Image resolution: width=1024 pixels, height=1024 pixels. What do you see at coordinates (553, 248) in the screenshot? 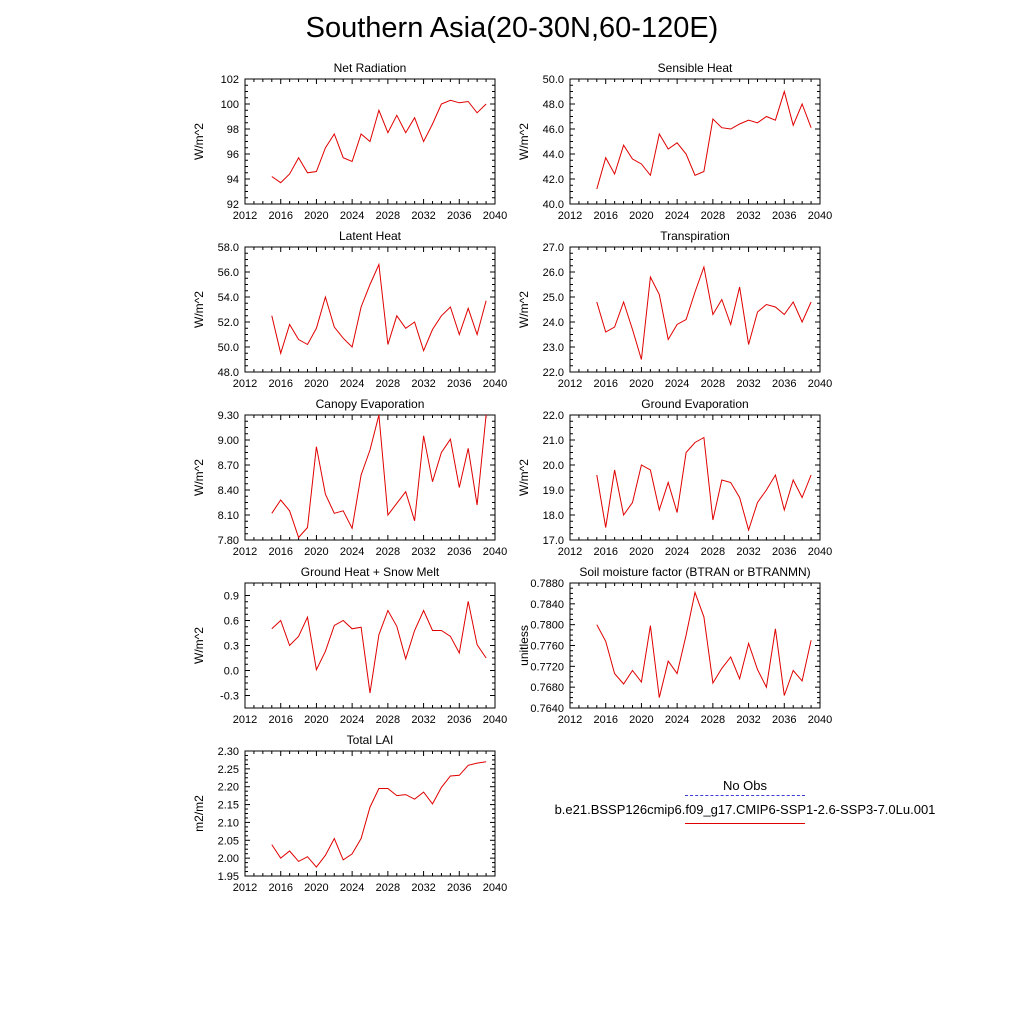
I see `y-tick-label: 27.0` at bounding box center [553, 248].